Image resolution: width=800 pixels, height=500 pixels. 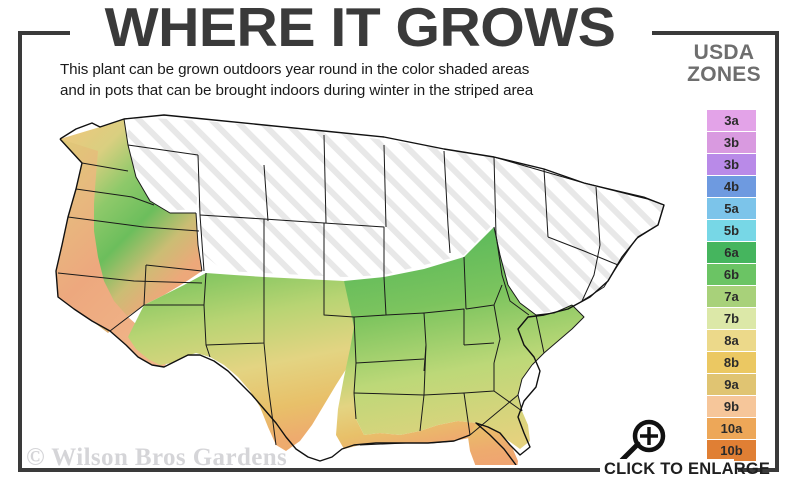 I want to click on page-title: WHERE IT GROWS, so click(x=360, y=29).